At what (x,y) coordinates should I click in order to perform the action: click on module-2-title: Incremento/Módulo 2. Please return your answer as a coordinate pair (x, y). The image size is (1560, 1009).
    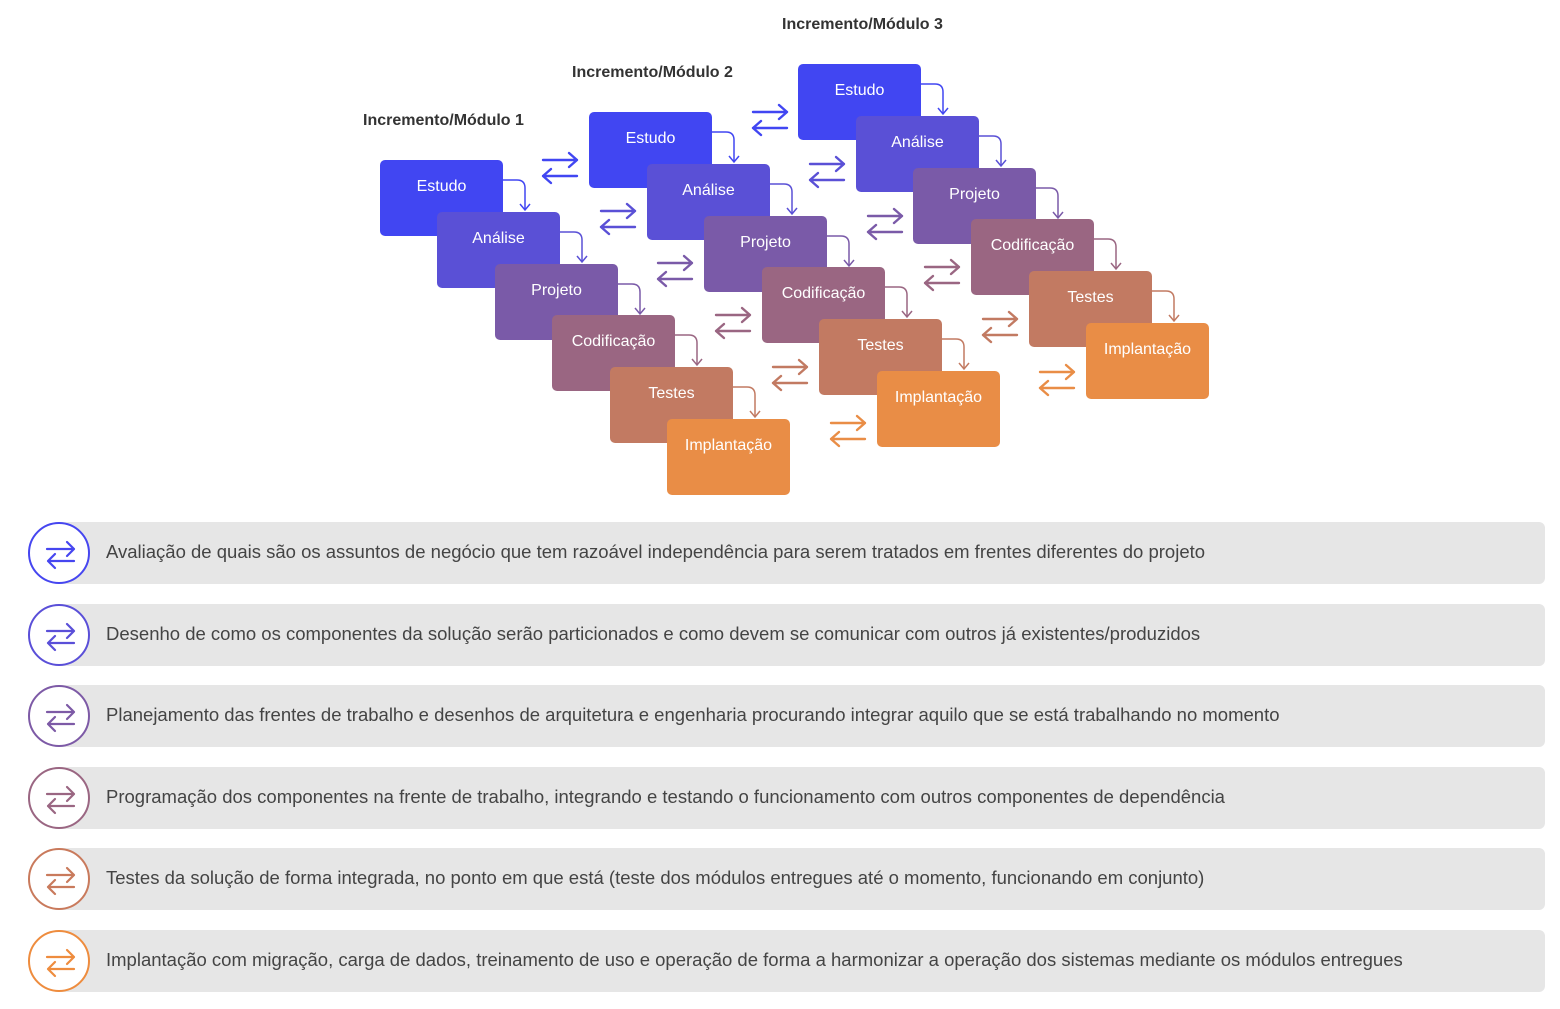
    Looking at the image, I should click on (652, 72).